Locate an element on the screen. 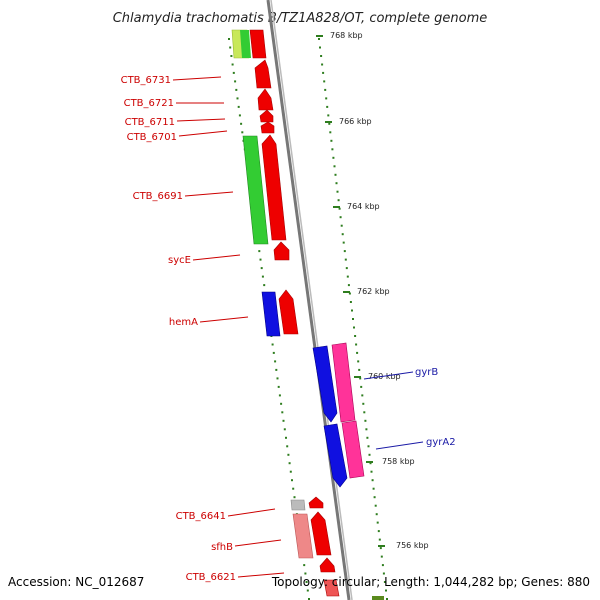  feature-gene-red-6691-partner is located at coordinates (274, 187).